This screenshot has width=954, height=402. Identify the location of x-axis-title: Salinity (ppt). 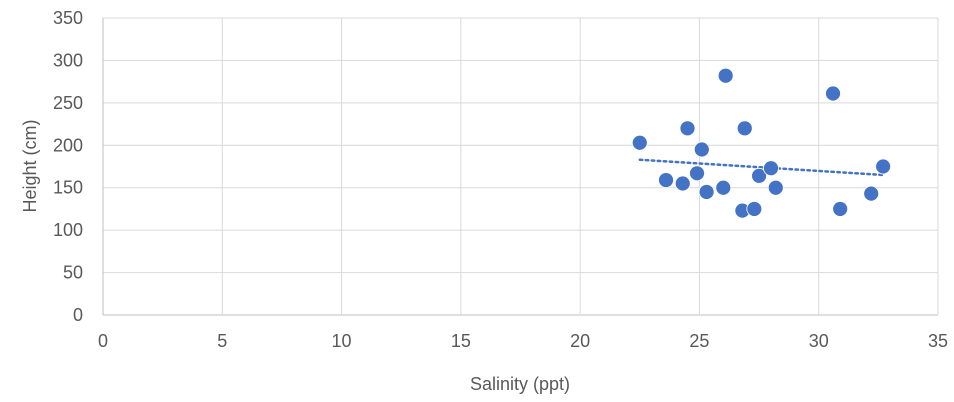
(520, 384).